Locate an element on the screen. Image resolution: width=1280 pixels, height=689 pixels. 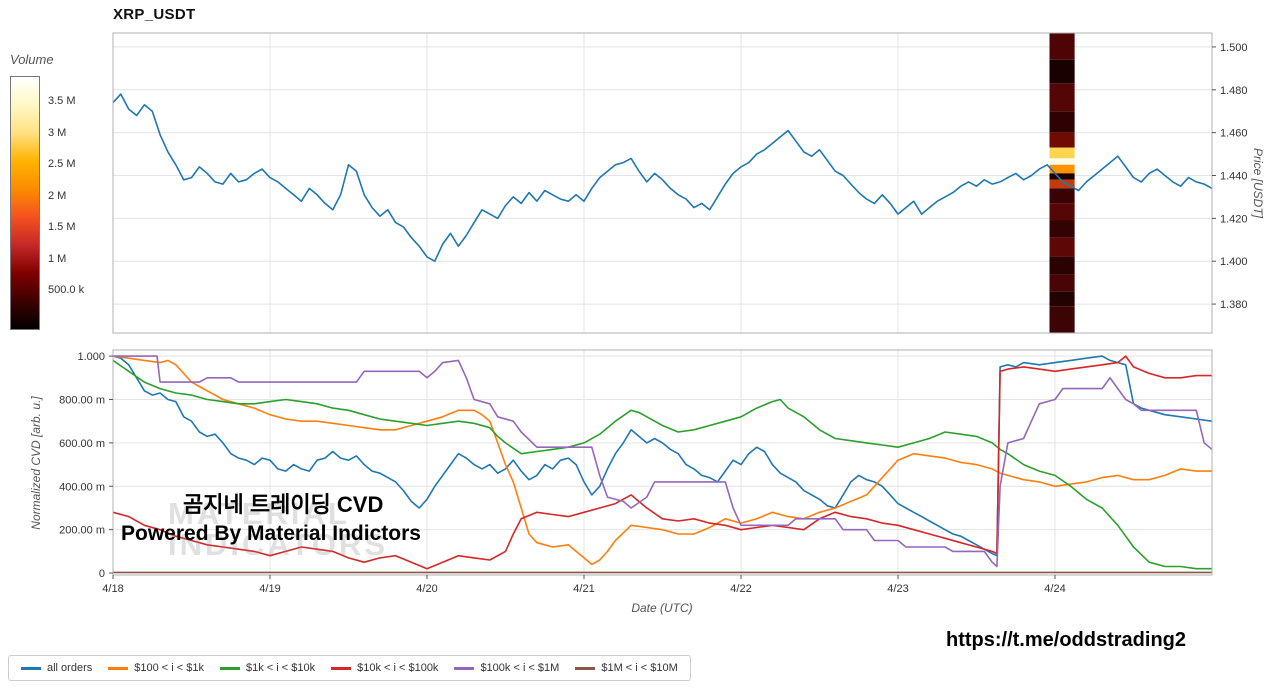
legend-item: all orders is located at coordinates (56, 668).